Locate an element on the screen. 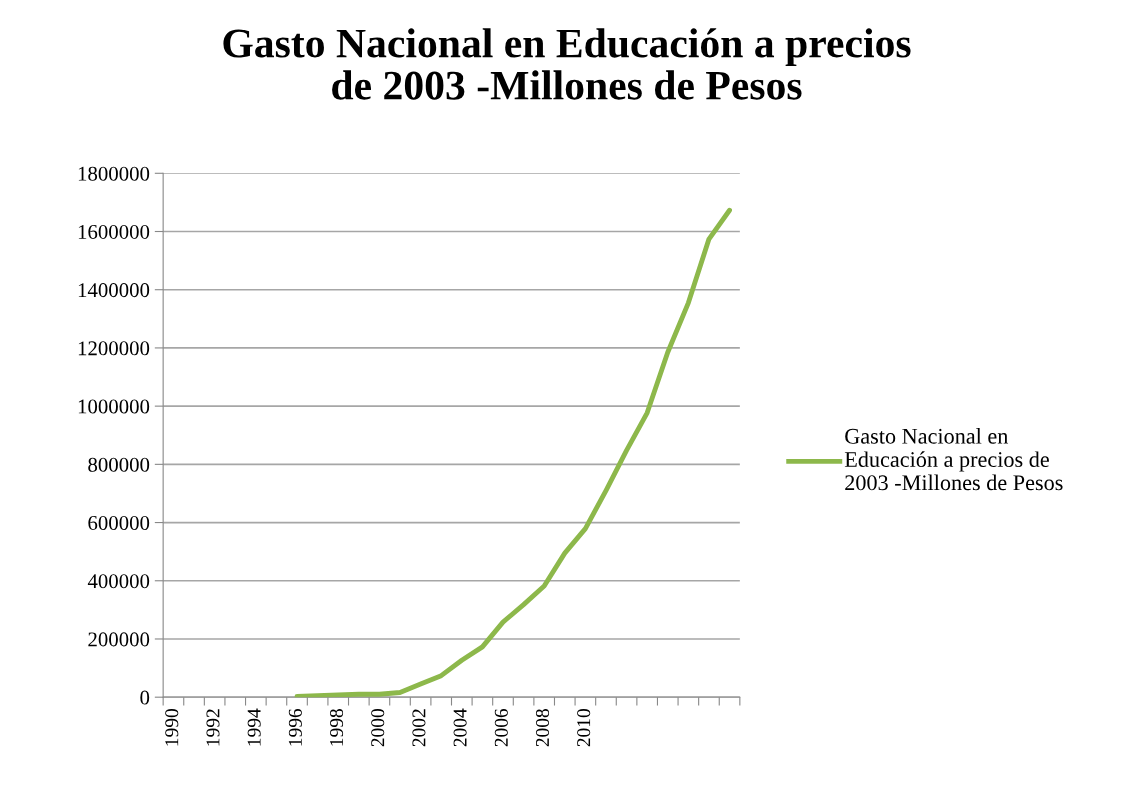  y-tick-label: 1200000 is located at coordinates (114, 348).